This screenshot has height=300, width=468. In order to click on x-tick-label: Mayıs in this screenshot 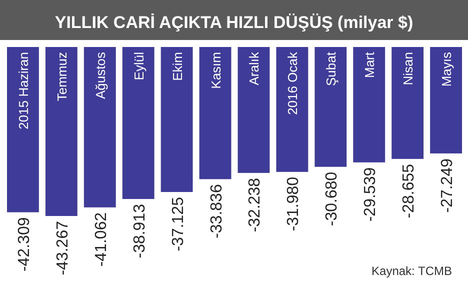, I will do `click(446, 69)`.